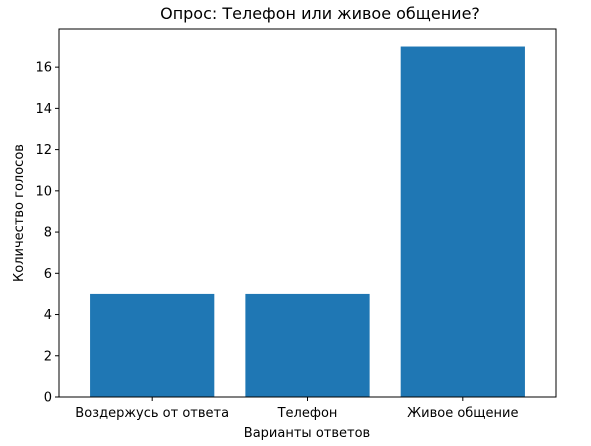 The height and width of the screenshot is (446, 591). What do you see at coordinates (43, 68) in the screenshot?
I see `y-tick-label: 16` at bounding box center [43, 68].